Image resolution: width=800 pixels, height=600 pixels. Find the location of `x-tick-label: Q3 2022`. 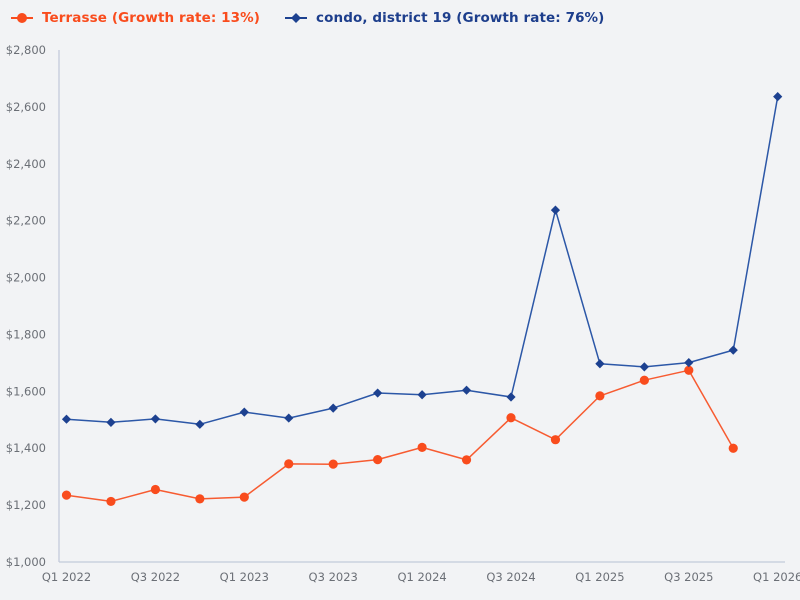

x-tick-label: Q3 2022 is located at coordinates (155, 577).